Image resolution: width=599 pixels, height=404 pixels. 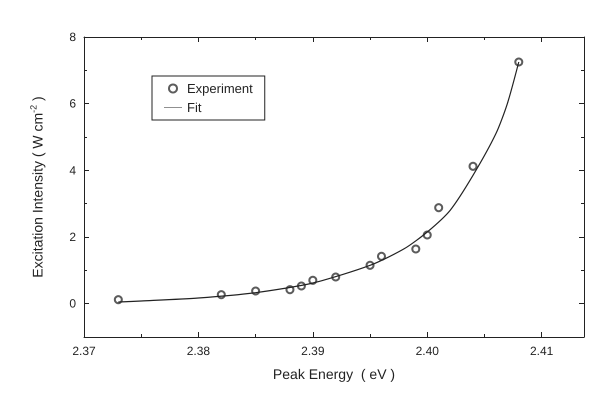 What do you see at coordinates (84, 351) in the screenshot?
I see `x-tick-label: 2.37` at bounding box center [84, 351].